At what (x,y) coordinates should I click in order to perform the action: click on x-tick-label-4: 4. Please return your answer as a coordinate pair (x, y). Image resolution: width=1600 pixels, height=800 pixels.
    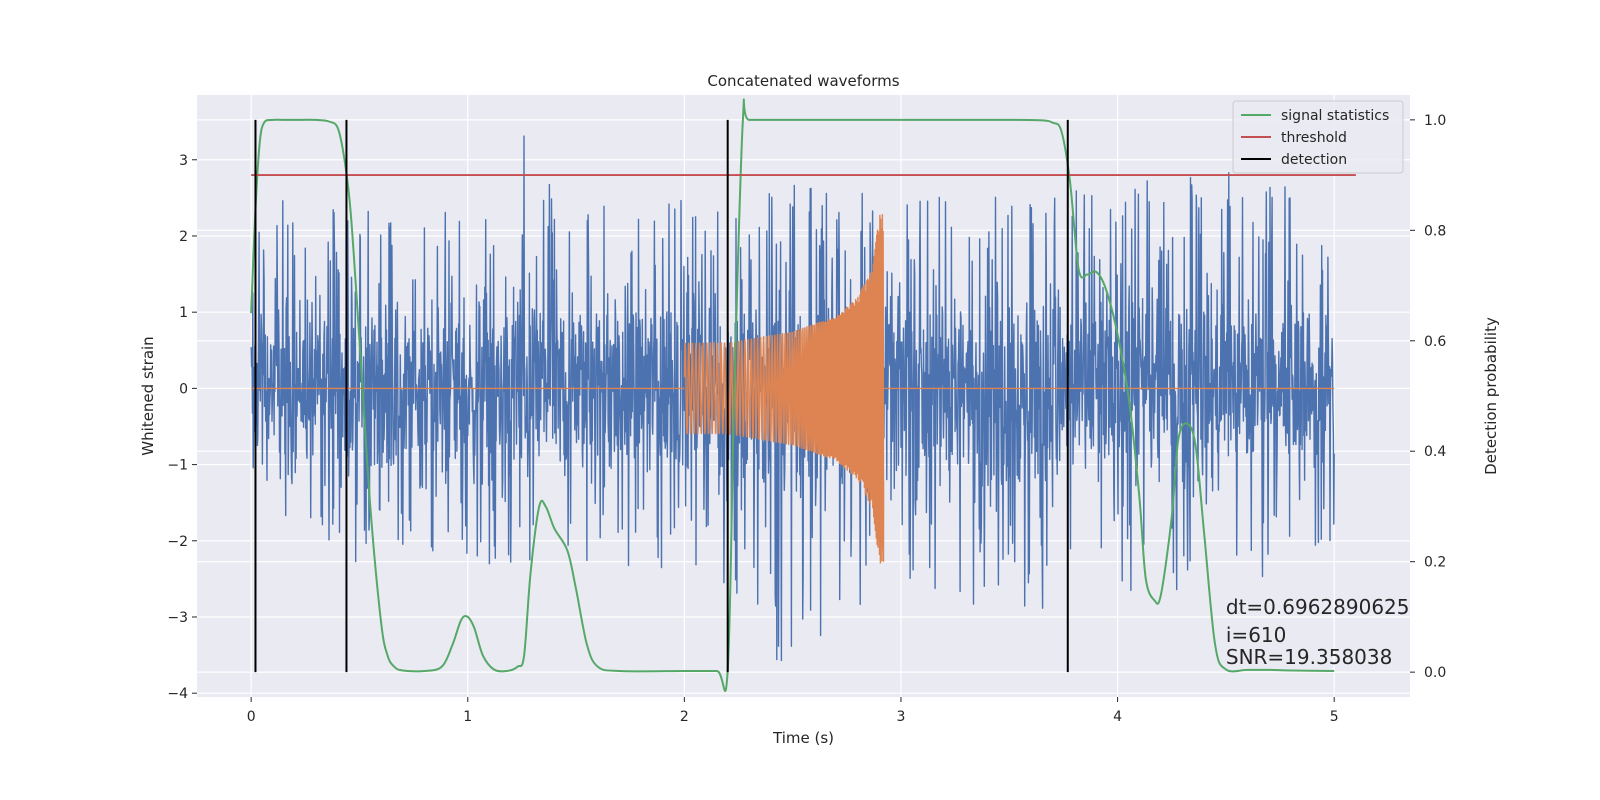
    Looking at the image, I should click on (1117, 717).